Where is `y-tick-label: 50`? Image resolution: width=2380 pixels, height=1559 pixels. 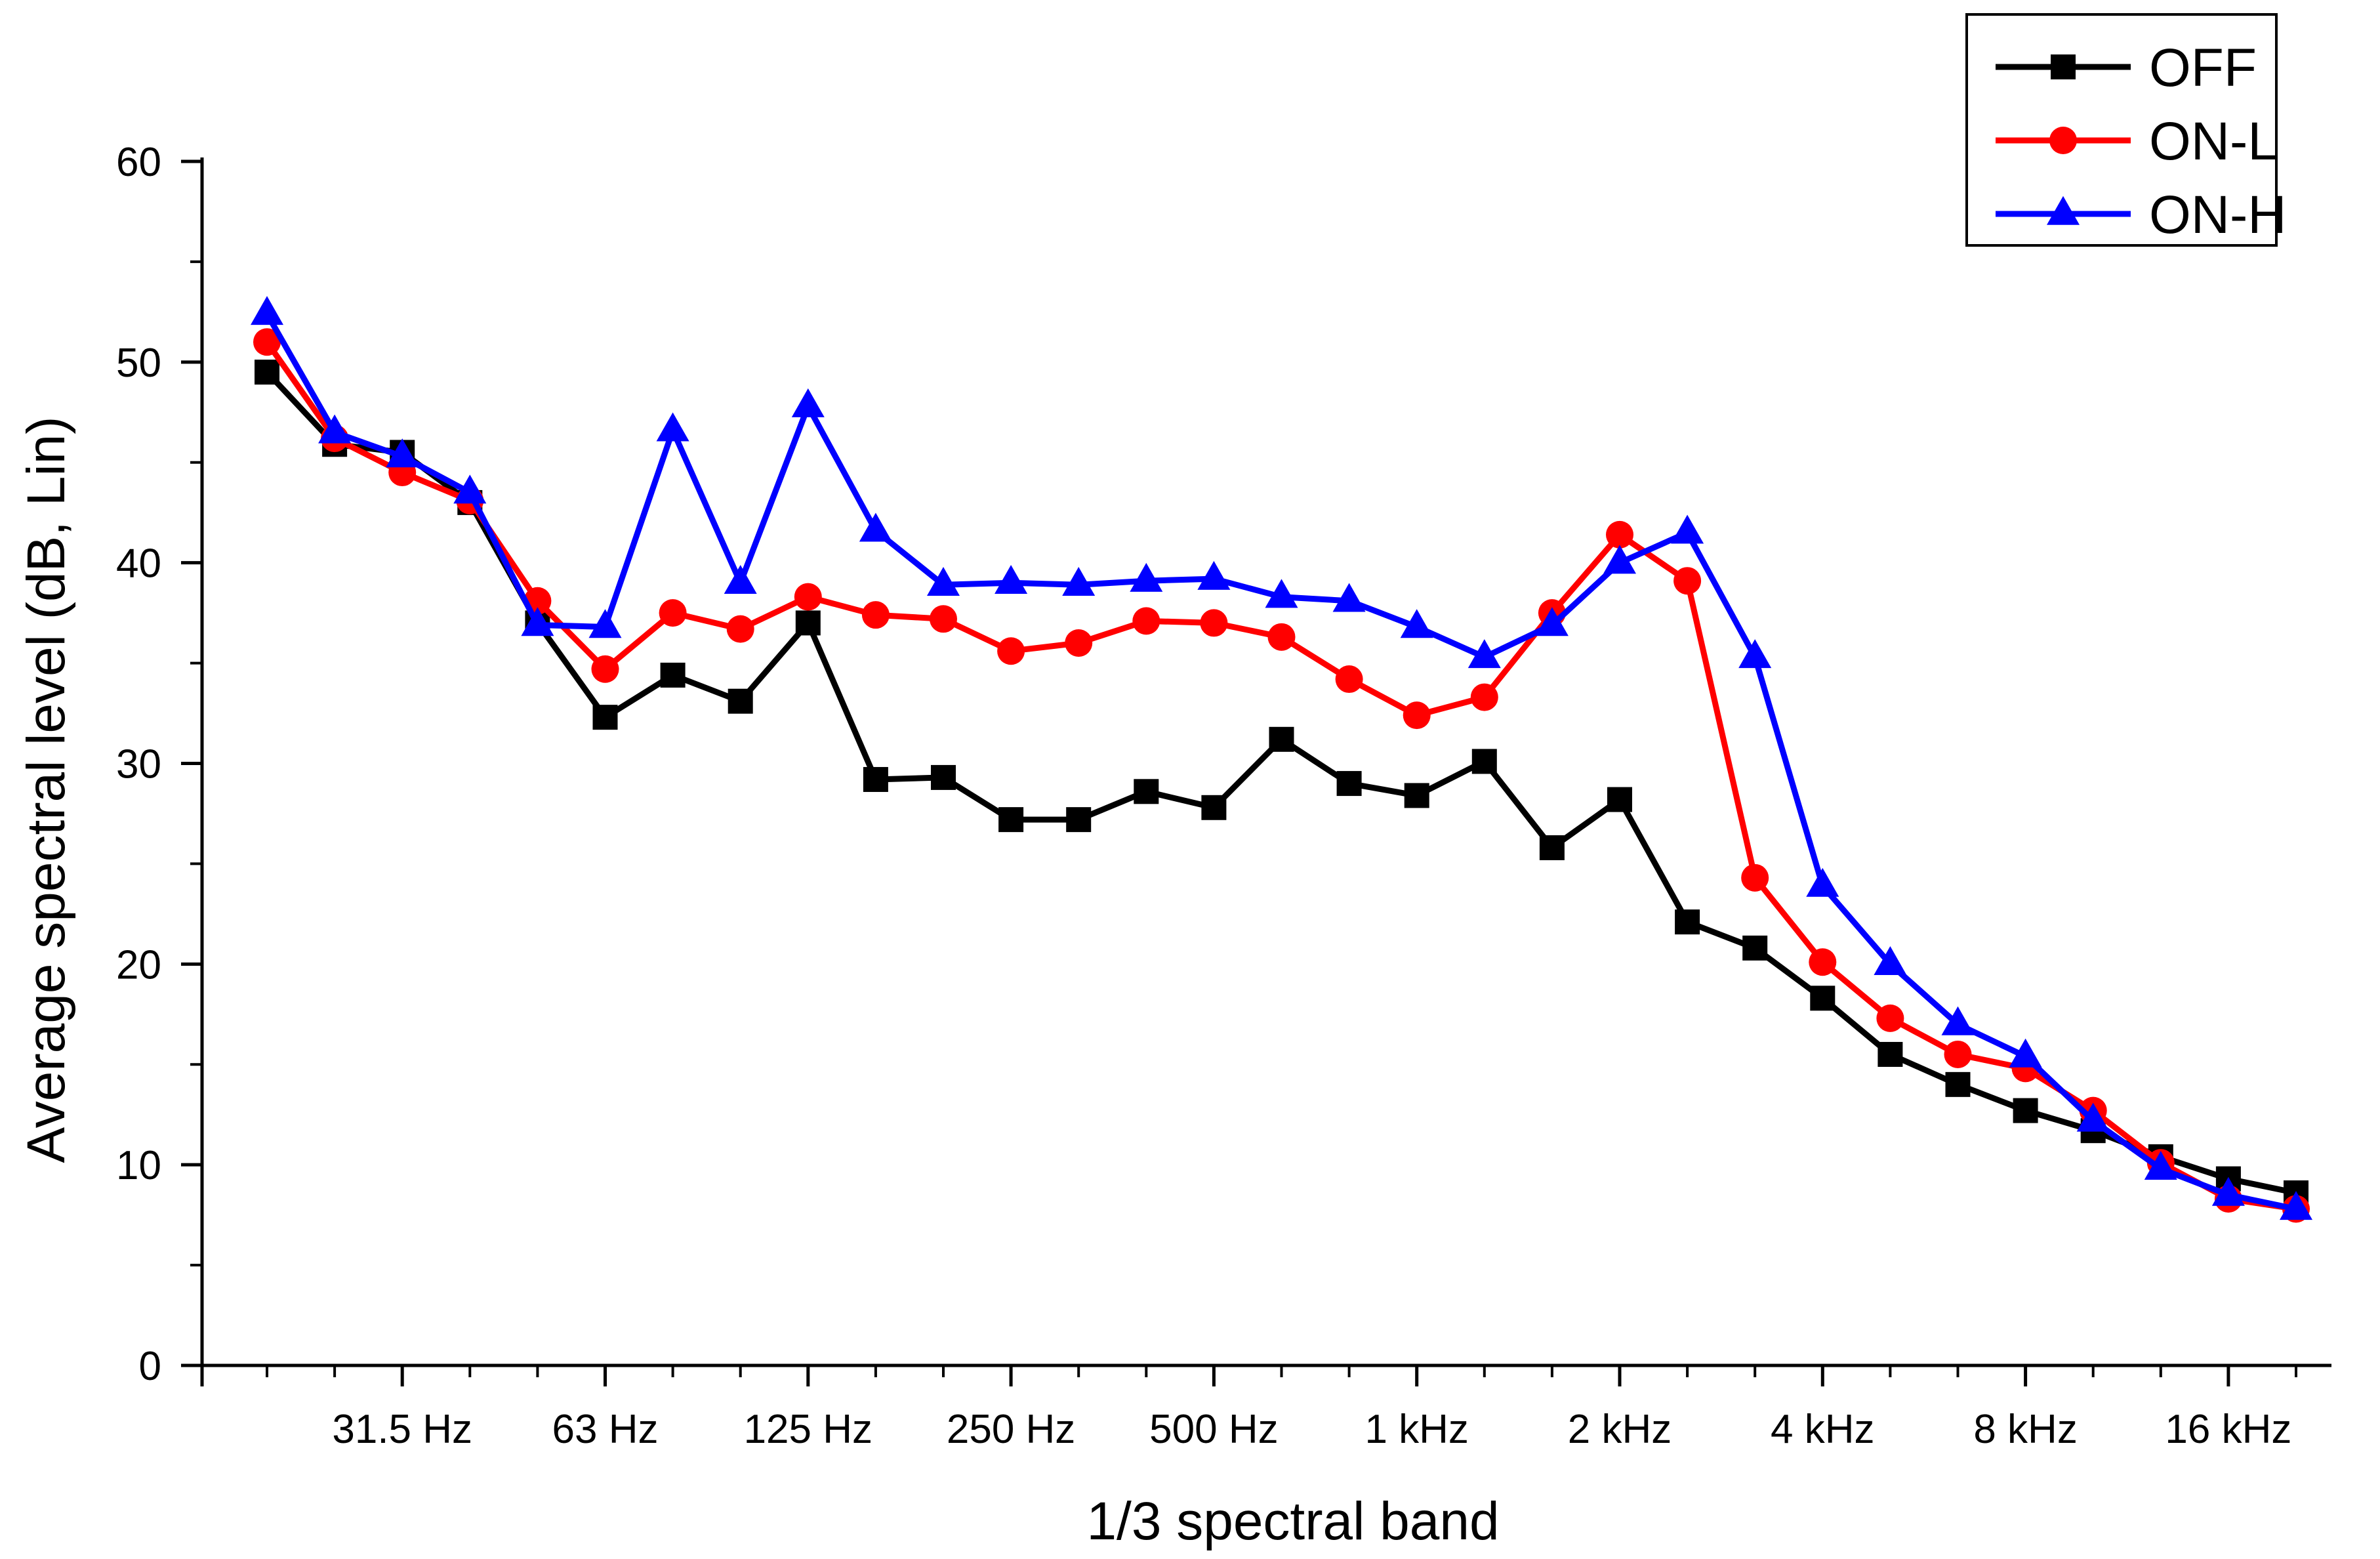
y-tick-label: 50 is located at coordinates (138, 363).